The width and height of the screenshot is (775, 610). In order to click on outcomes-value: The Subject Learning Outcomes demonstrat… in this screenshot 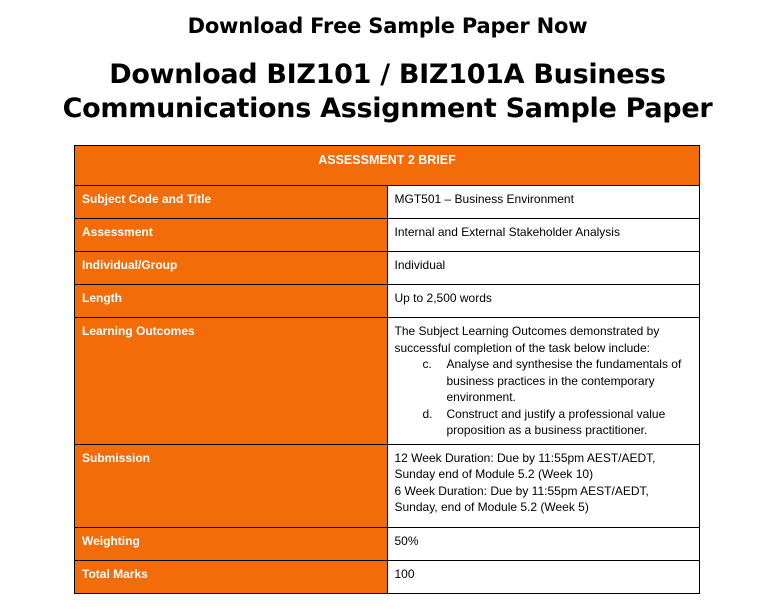, I will do `click(543, 381)`.